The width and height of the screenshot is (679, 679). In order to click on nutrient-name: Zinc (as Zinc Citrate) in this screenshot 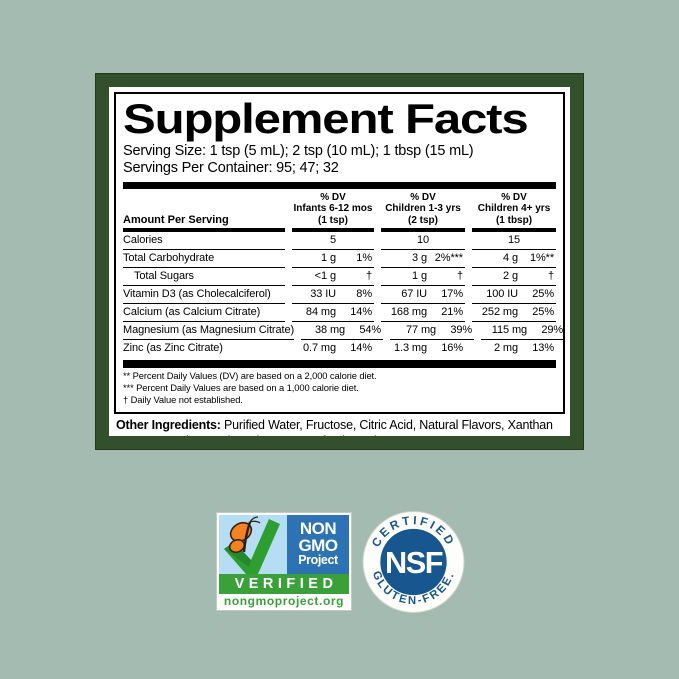, I will do `click(173, 347)`.